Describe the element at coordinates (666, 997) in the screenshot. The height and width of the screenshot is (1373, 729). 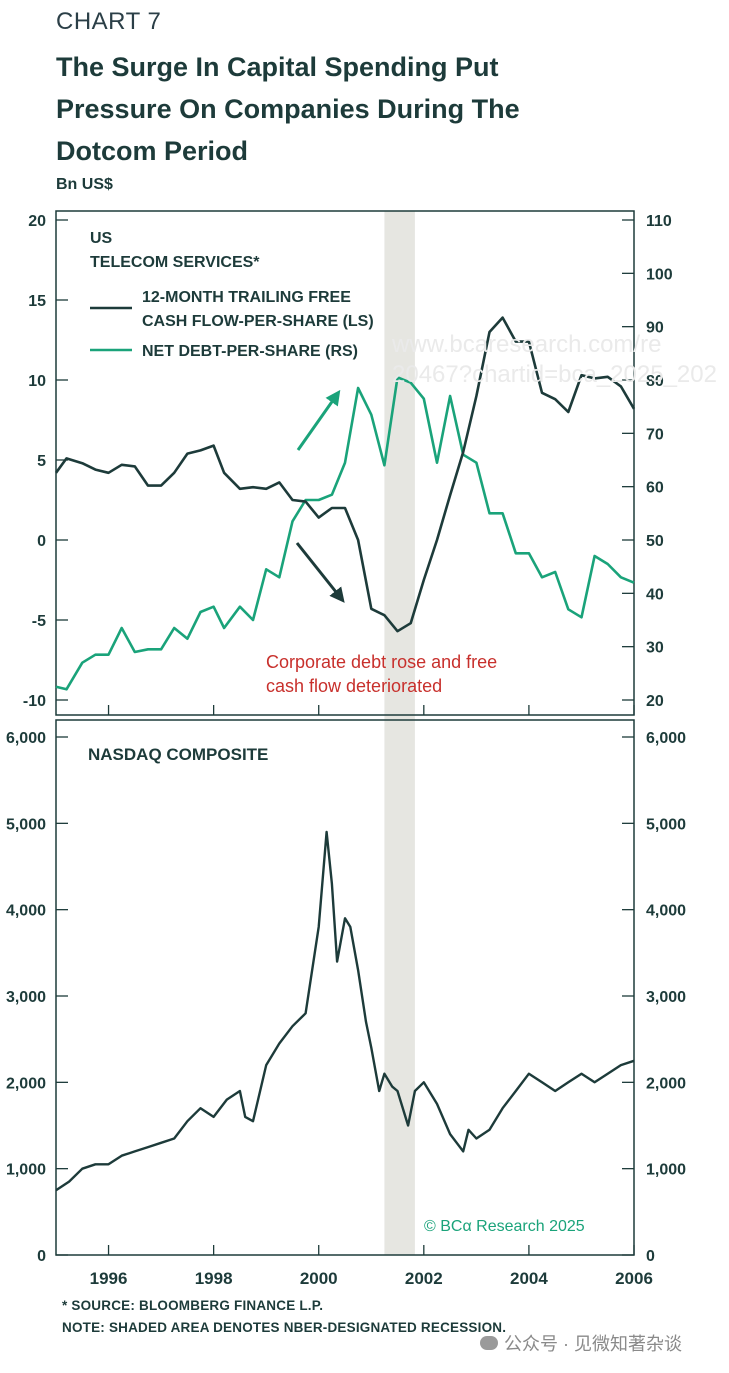
I see `nasdaq-right-tick-label: 3,000` at that location.